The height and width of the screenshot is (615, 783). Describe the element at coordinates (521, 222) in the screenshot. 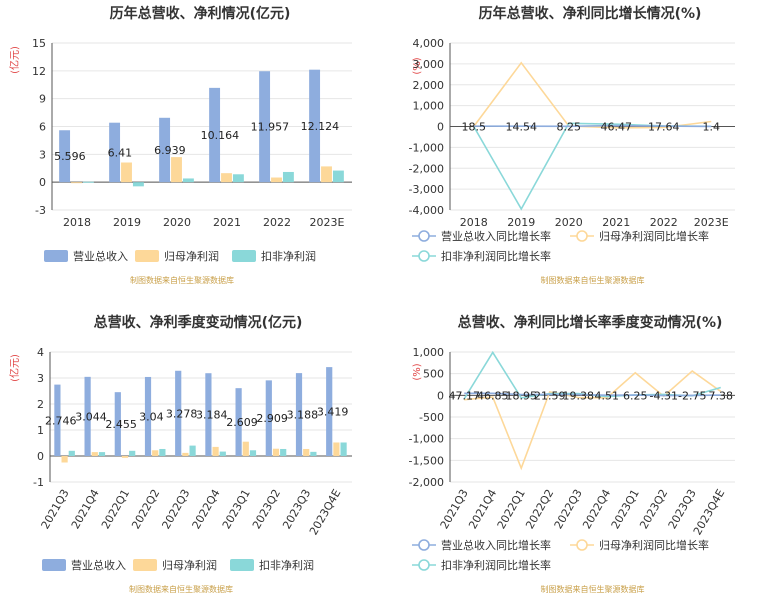

I see `chart2-xtick: 2019` at that location.